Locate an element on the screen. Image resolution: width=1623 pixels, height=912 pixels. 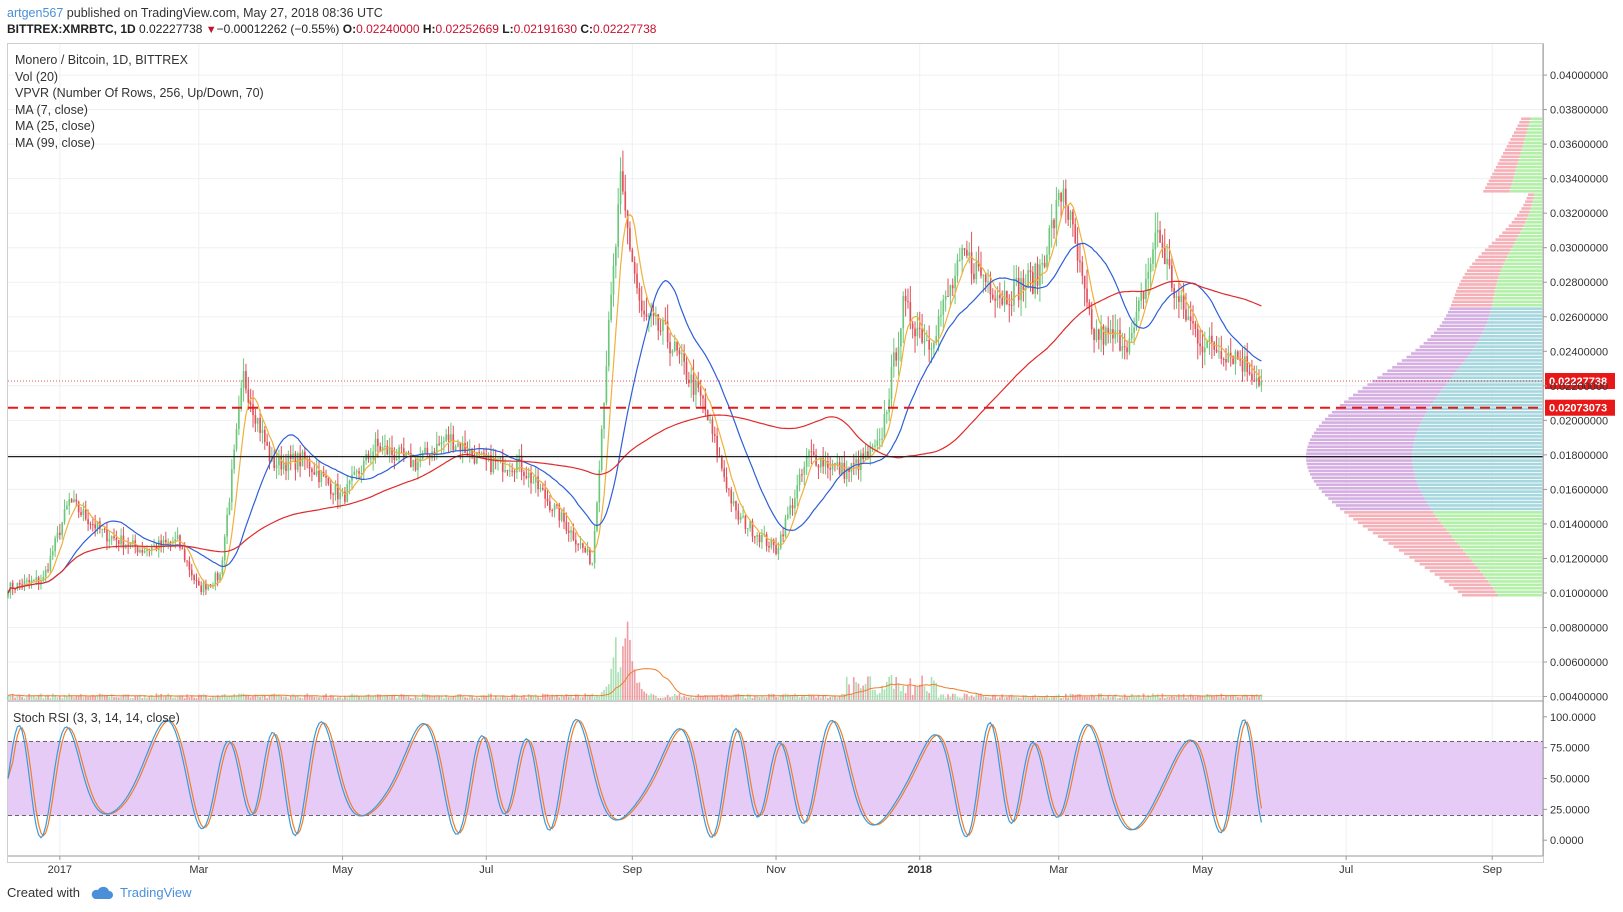
legend-ma7: MA (7, close) is located at coordinates (51, 109).